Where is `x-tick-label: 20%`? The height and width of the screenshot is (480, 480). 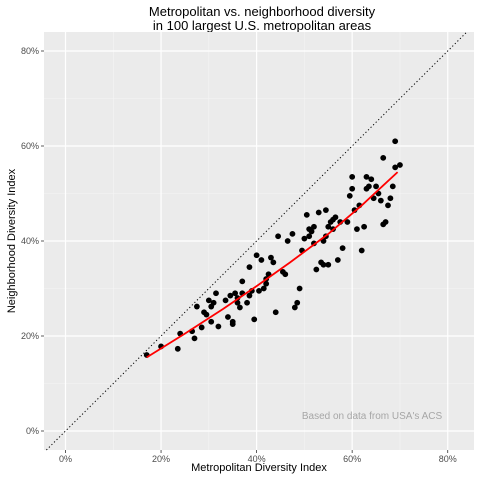
x-tick-label: 20% is located at coordinates (161, 459).